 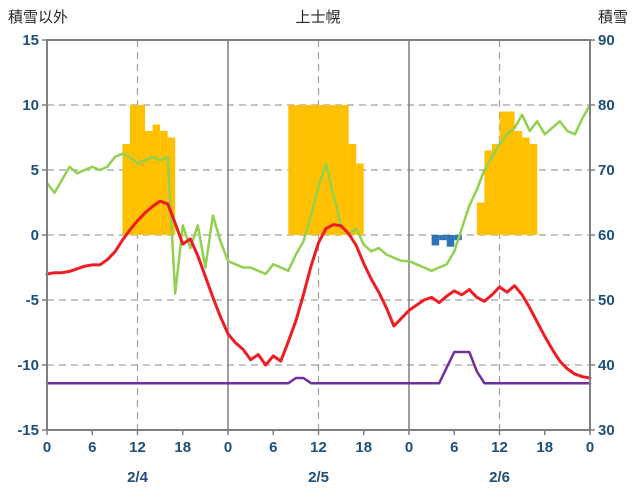 What do you see at coordinates (38, 17) in the screenshot?
I see `left-axis-title: 積雪以外` at bounding box center [38, 17].